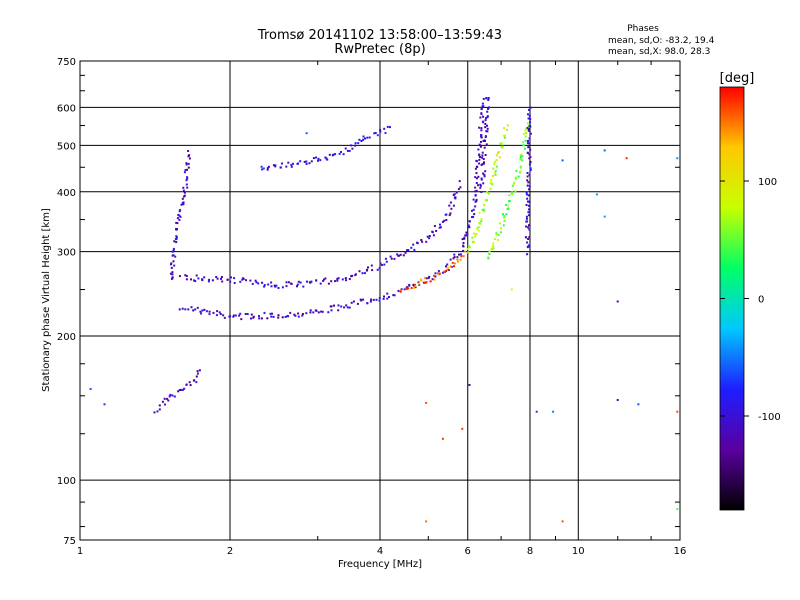 The width and height of the screenshot is (800, 600). What do you see at coordinates (66, 146) in the screenshot?
I see `y-tick-label: 500` at bounding box center [66, 146].